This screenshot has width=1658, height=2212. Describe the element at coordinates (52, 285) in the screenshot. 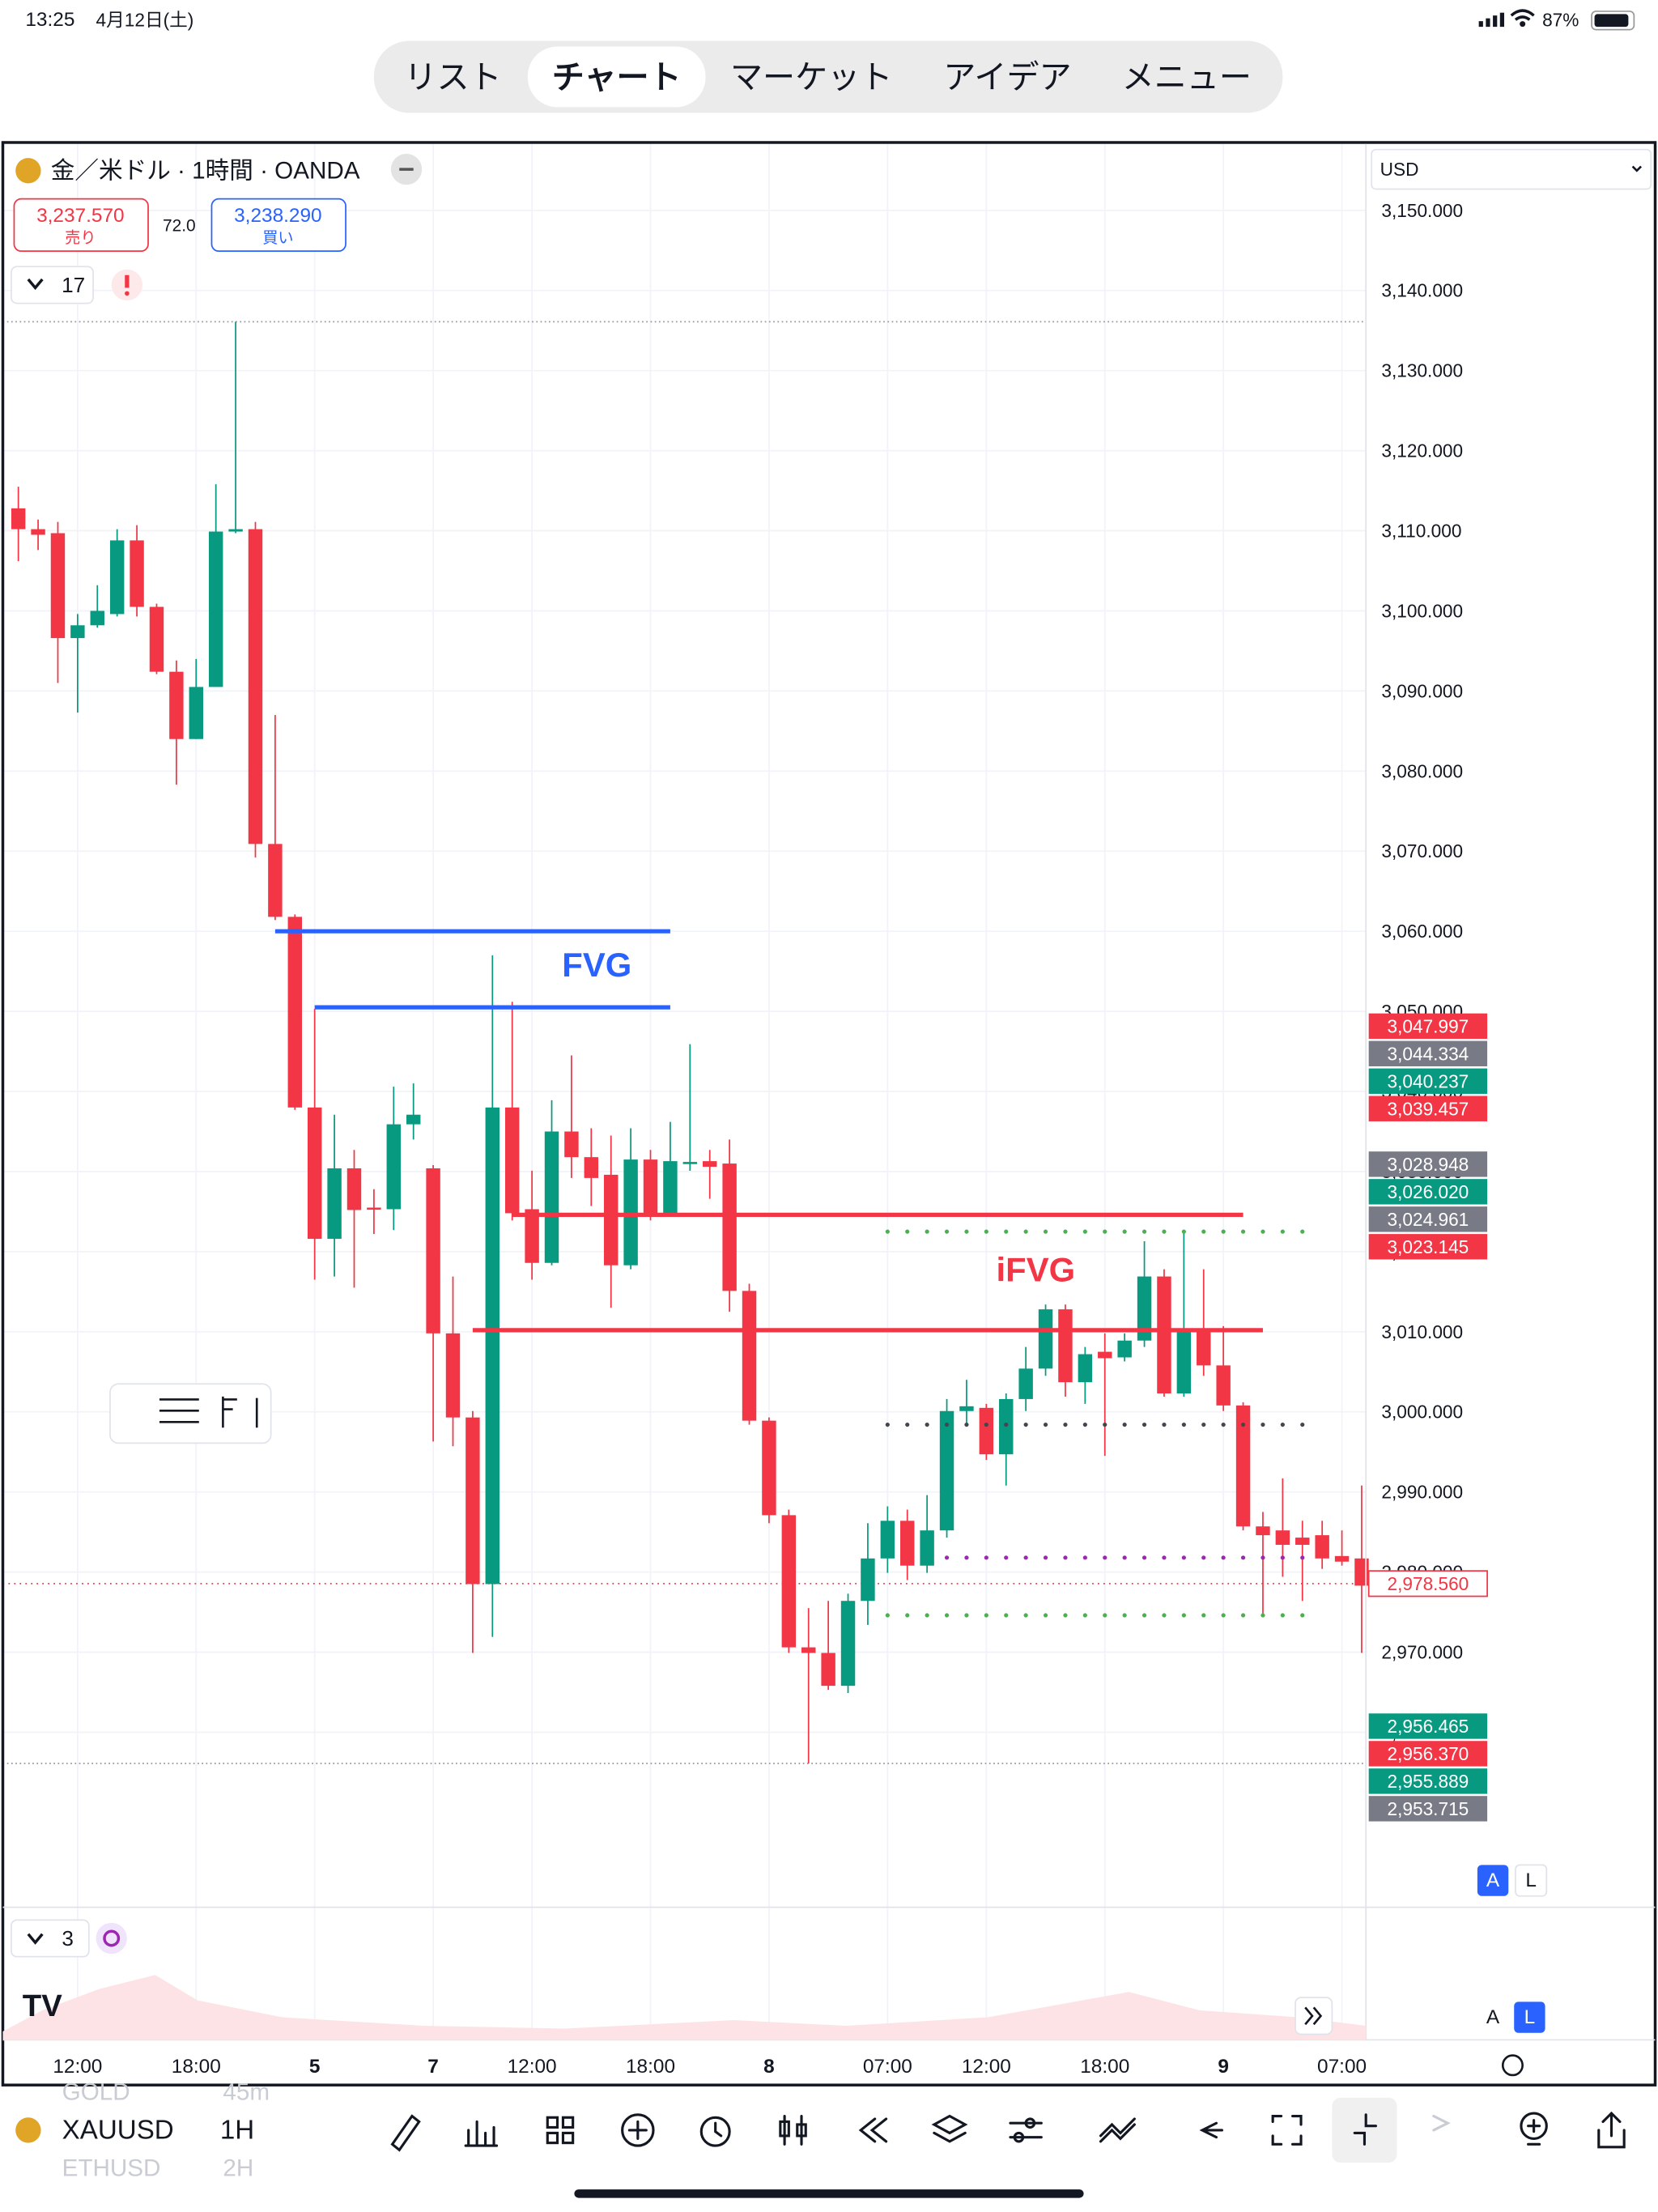

I see `indicators-toggle` at that location.